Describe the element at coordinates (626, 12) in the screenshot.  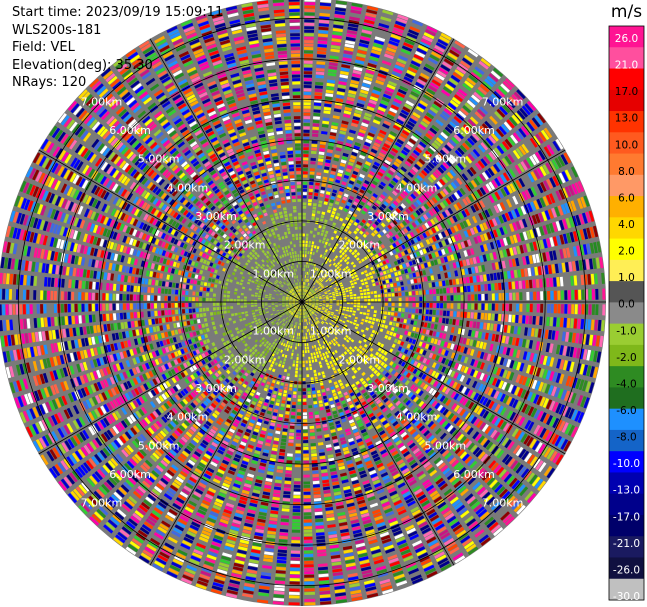
I see `colorbar-units: m/s` at that location.